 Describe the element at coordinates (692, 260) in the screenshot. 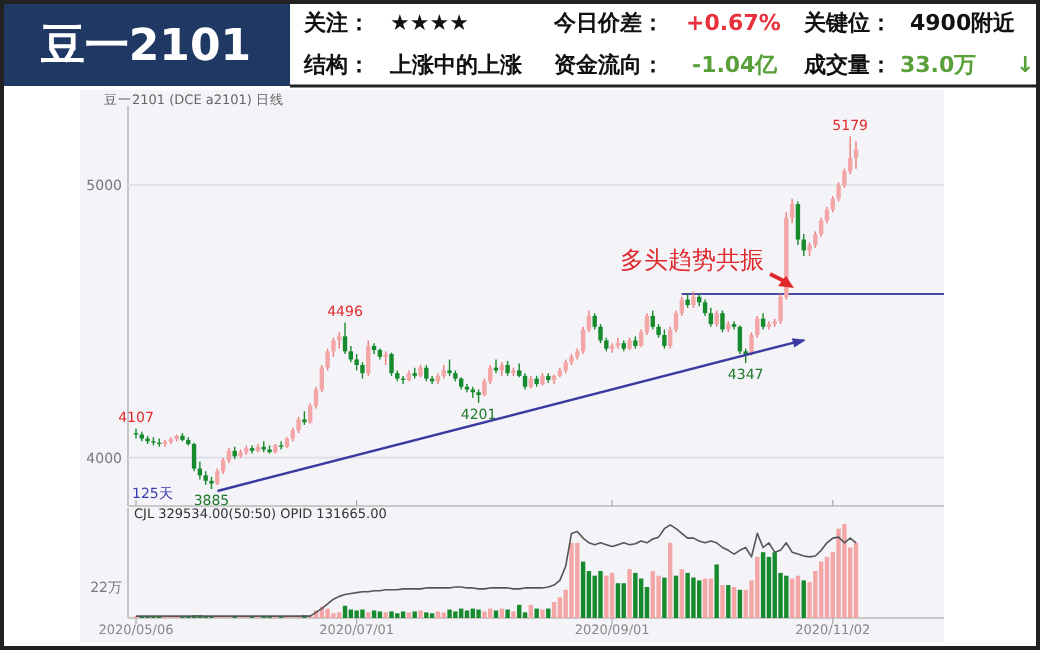

I see `annotation: 多头趋势共振` at that location.